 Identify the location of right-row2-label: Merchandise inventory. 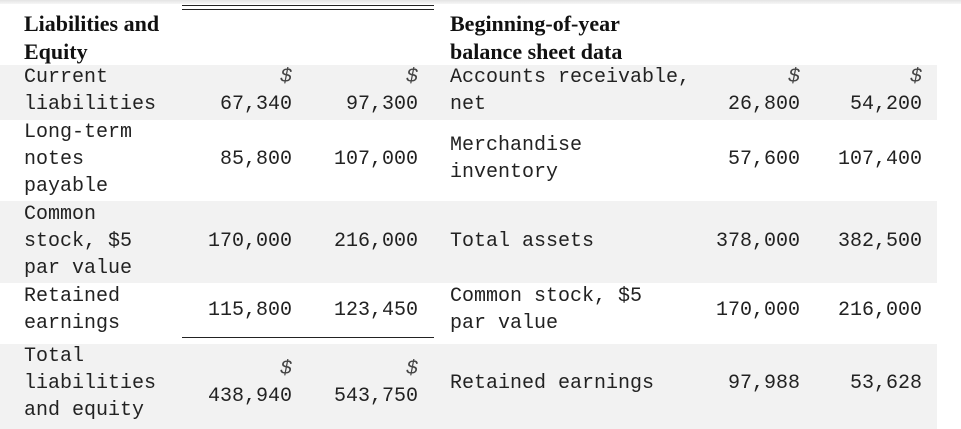
(516, 159).